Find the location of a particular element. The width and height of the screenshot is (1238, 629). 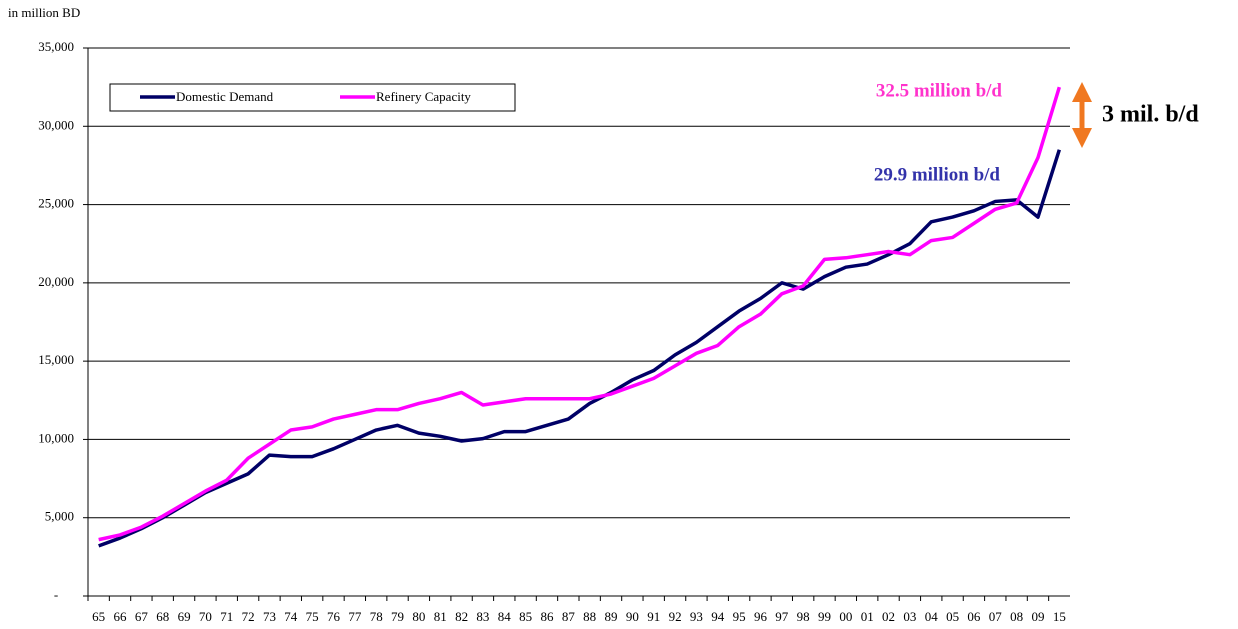

y-tick-label: 30,000 is located at coordinates (56, 124).